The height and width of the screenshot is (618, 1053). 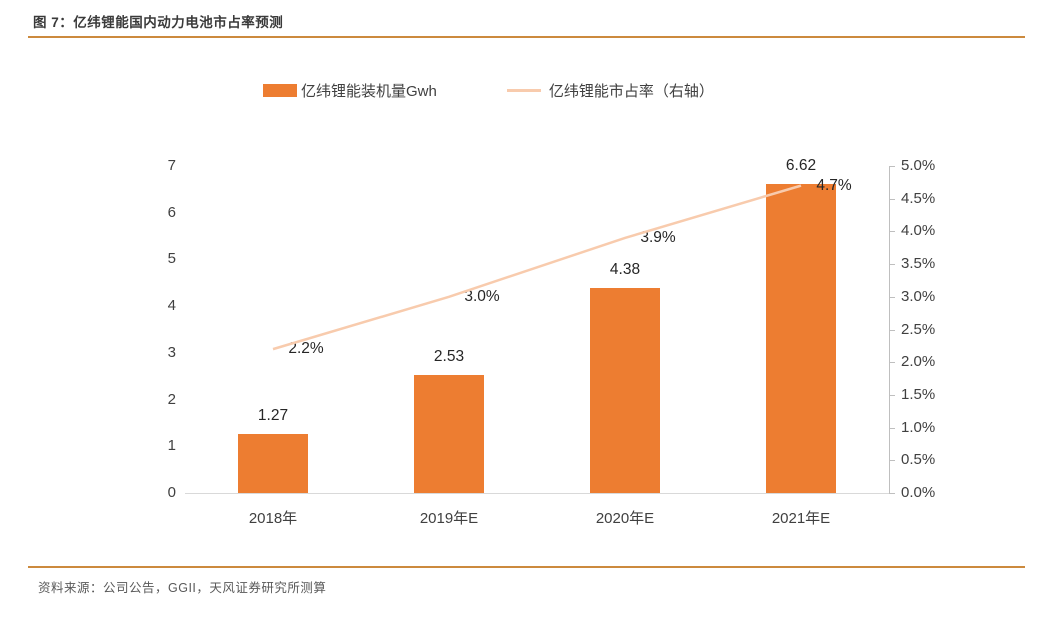 I want to click on left-axis-tick-label: 5, so click(x=171, y=259).